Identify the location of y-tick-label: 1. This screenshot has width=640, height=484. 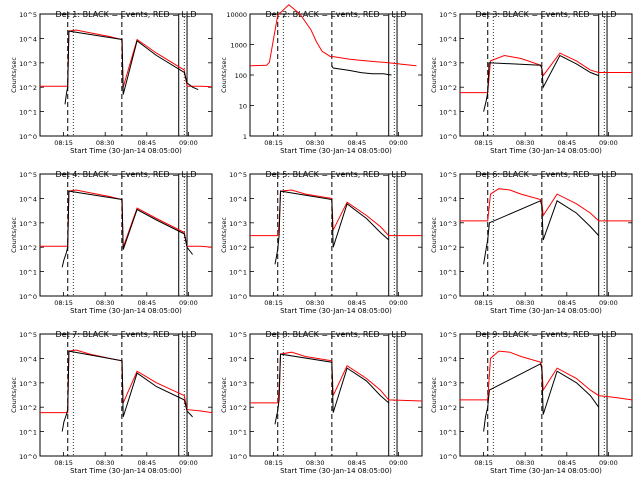
(245, 137).